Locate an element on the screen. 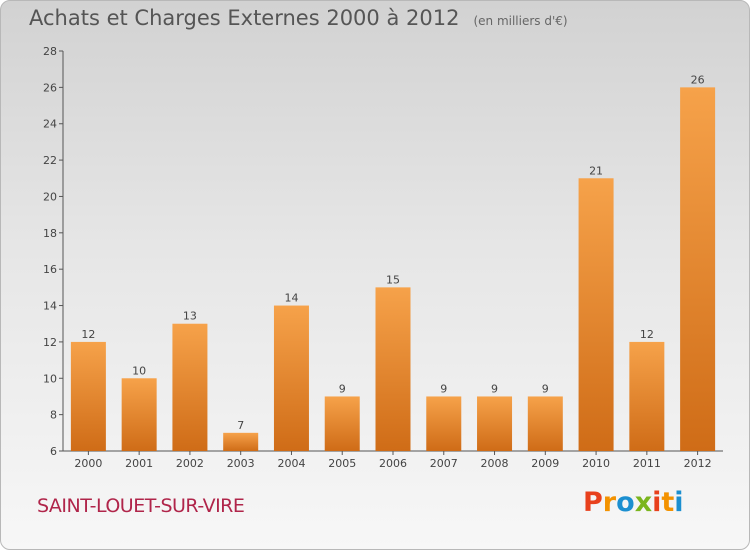 Image resolution: width=750 pixels, height=550 pixels. y-tick-label: 12 is located at coordinates (50, 342).